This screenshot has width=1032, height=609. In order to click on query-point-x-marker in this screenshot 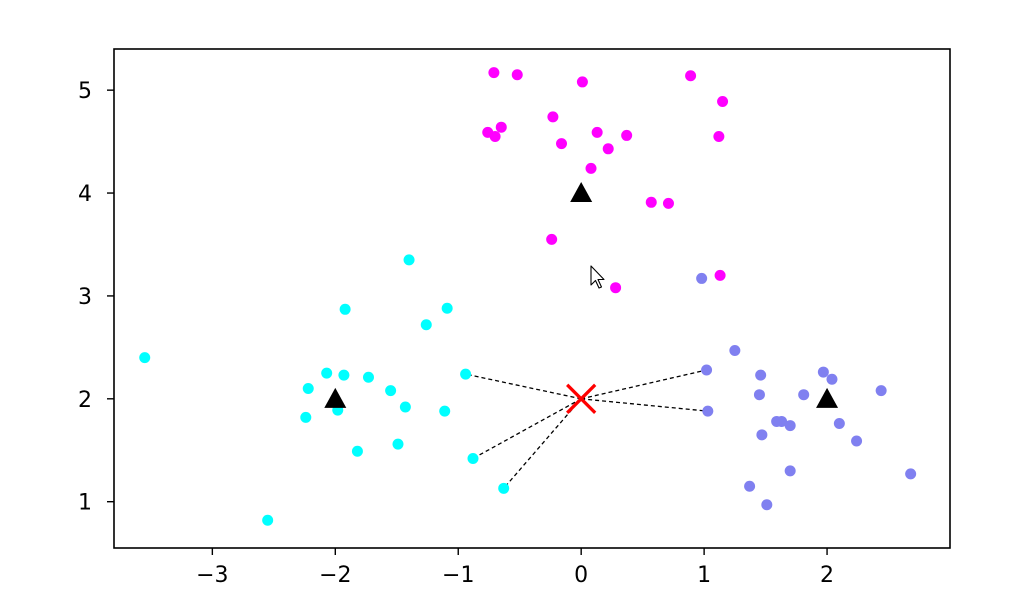, I will do `click(581, 398)`.